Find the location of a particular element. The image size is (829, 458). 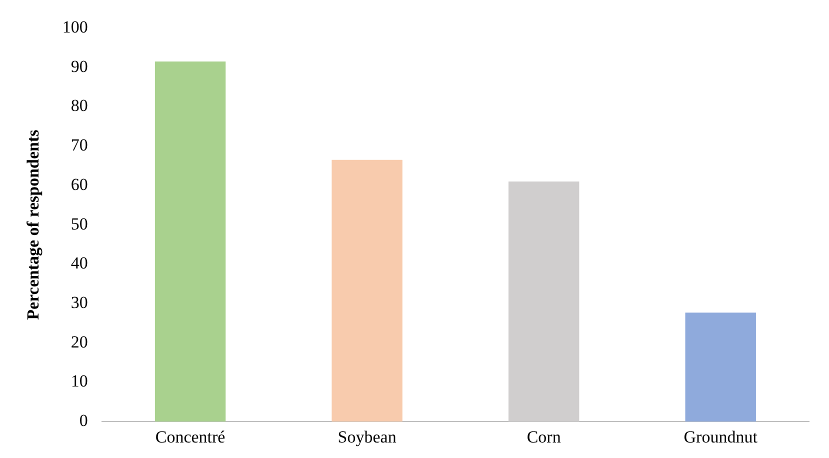

y-tick-label: 0 is located at coordinates (83, 420).